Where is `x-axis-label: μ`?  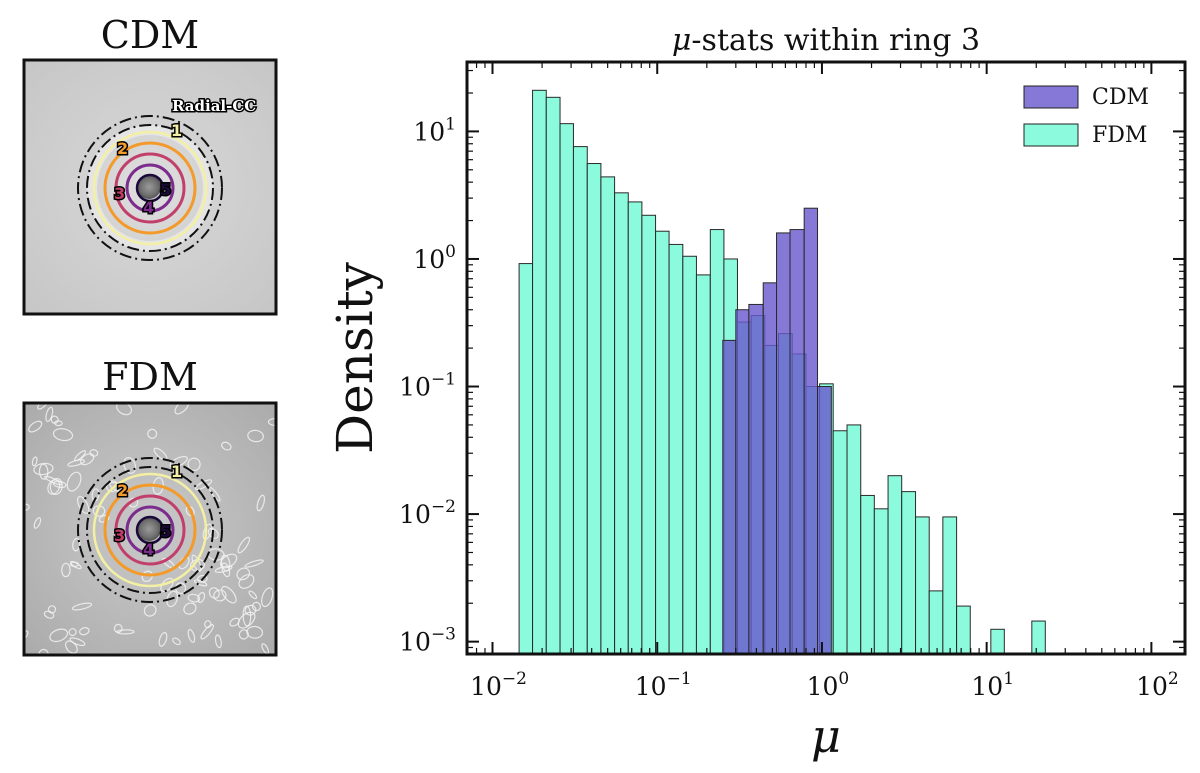
x-axis-label: μ is located at coordinates (826, 736).